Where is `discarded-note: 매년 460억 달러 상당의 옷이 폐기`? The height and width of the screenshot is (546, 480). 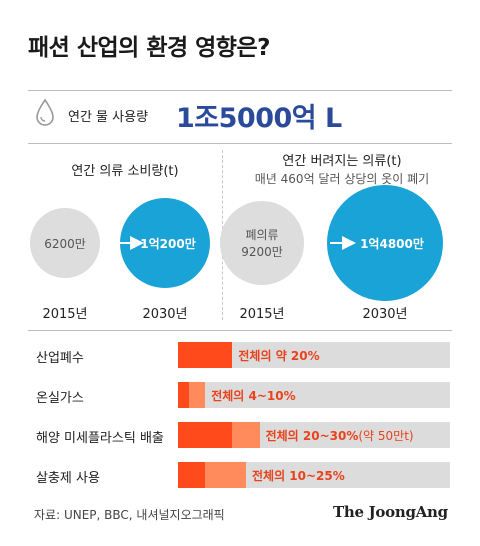 discarded-note: 매년 460억 달러 상당의 옷이 폐기 is located at coordinates (342, 179).